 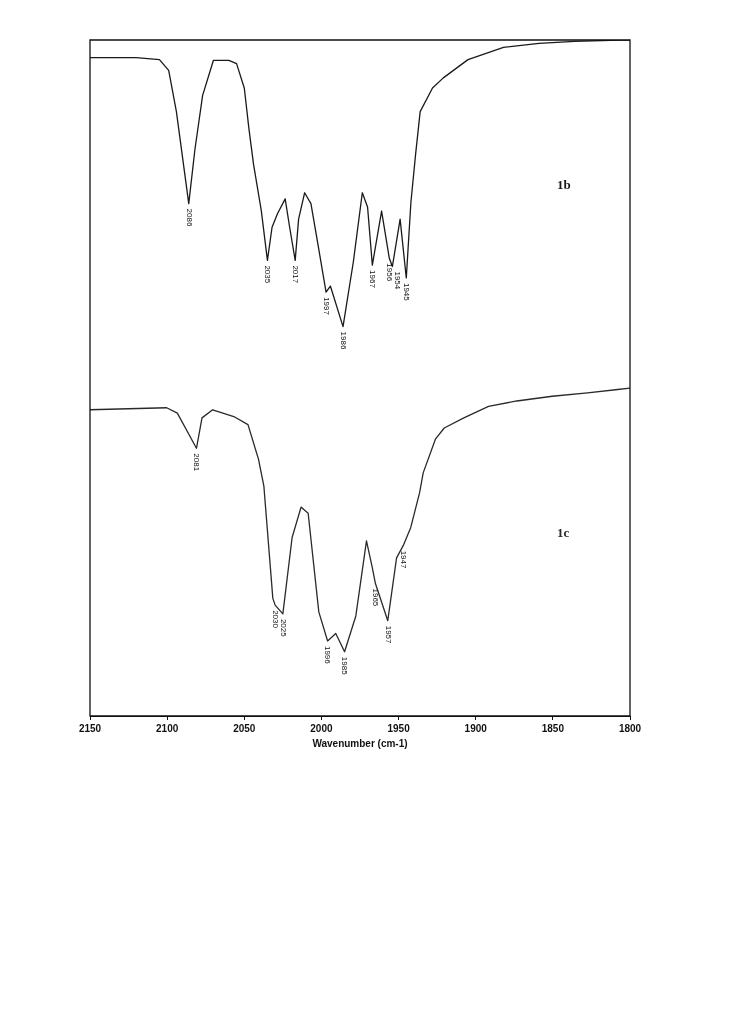 What do you see at coordinates (399, 728) in the screenshot?
I see `x-tick-label: 1950` at bounding box center [399, 728].